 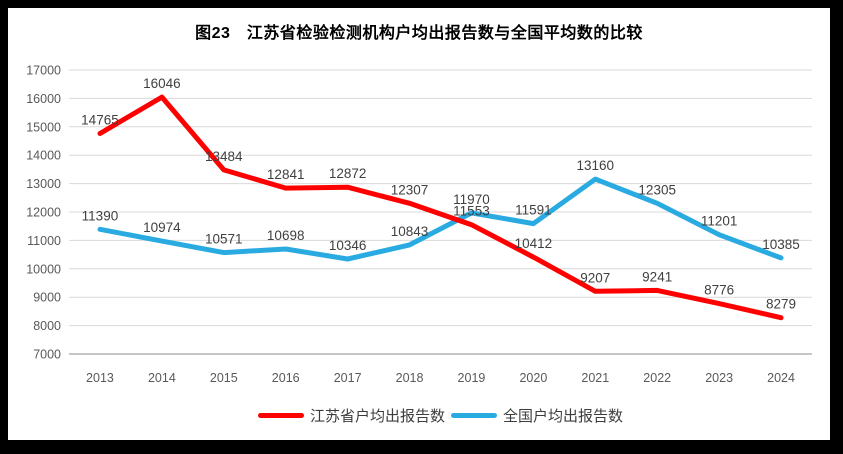 What do you see at coordinates (533, 378) in the screenshot?
I see `x-tick-label: 2020` at bounding box center [533, 378].